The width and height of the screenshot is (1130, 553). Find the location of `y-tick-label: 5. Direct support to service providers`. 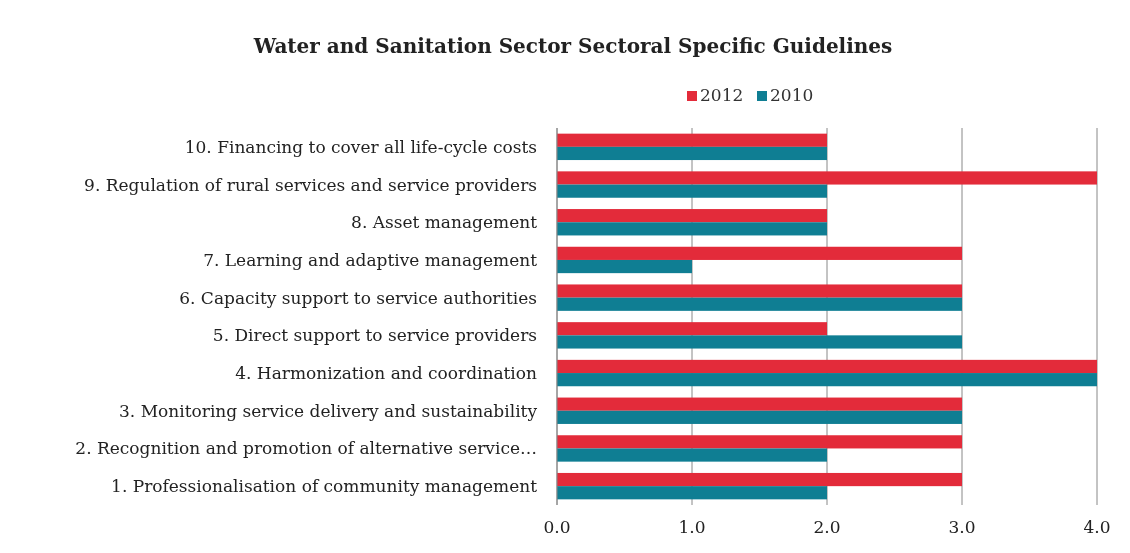

y-tick-label: 5. Direct support to service providers is located at coordinates (374, 335).